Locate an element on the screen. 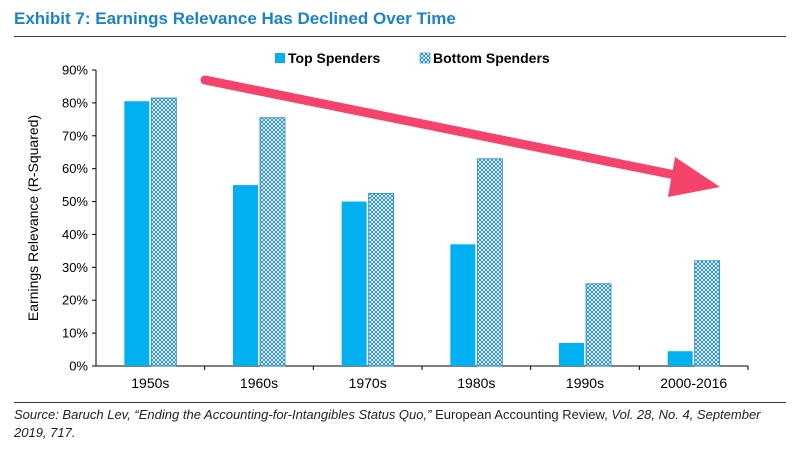 The height and width of the screenshot is (452, 800). chart-legend: Top Spenders Bottom Spenders is located at coordinates (412, 58).